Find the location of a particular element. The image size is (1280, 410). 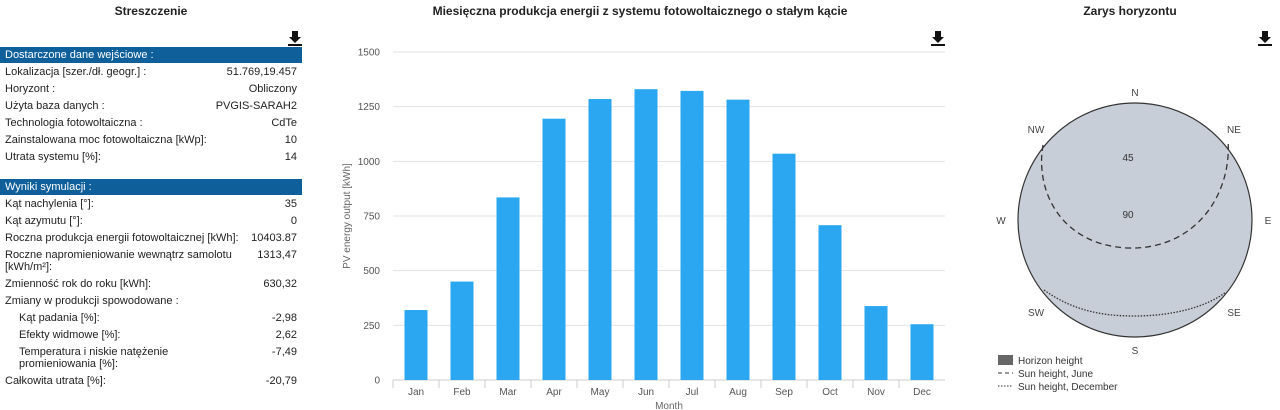

summary-row: Zmiany w produkcji spowodowane : is located at coordinates (151, 300).